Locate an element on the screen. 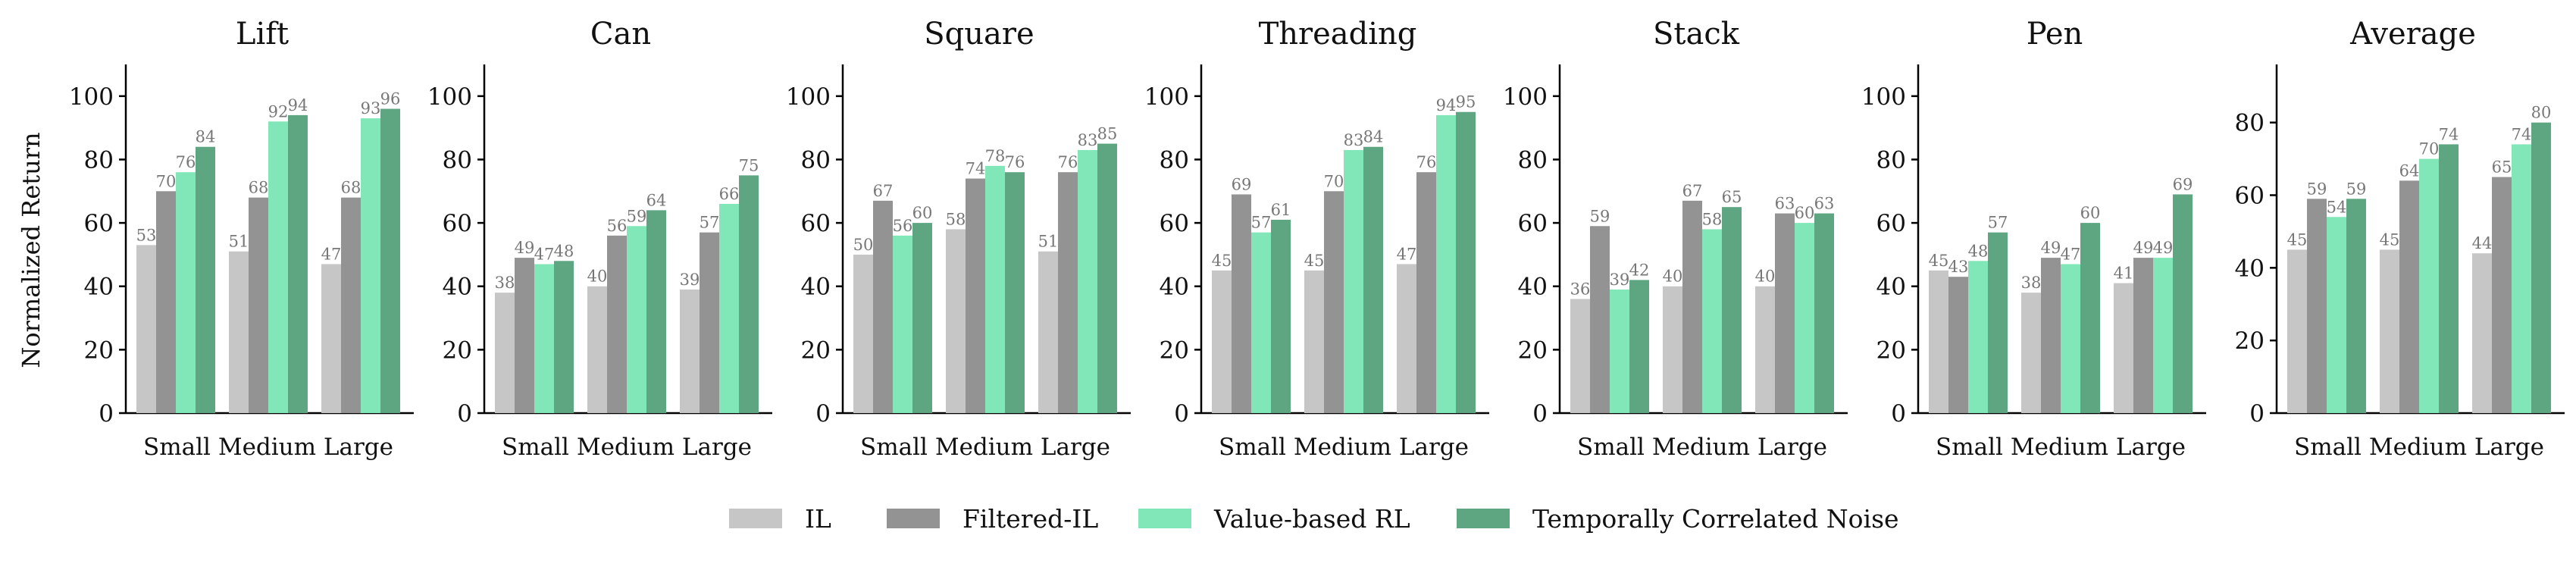 Image resolution: width=2576 pixels, height=570 pixels. bar-value-label: 84 is located at coordinates (1374, 137).